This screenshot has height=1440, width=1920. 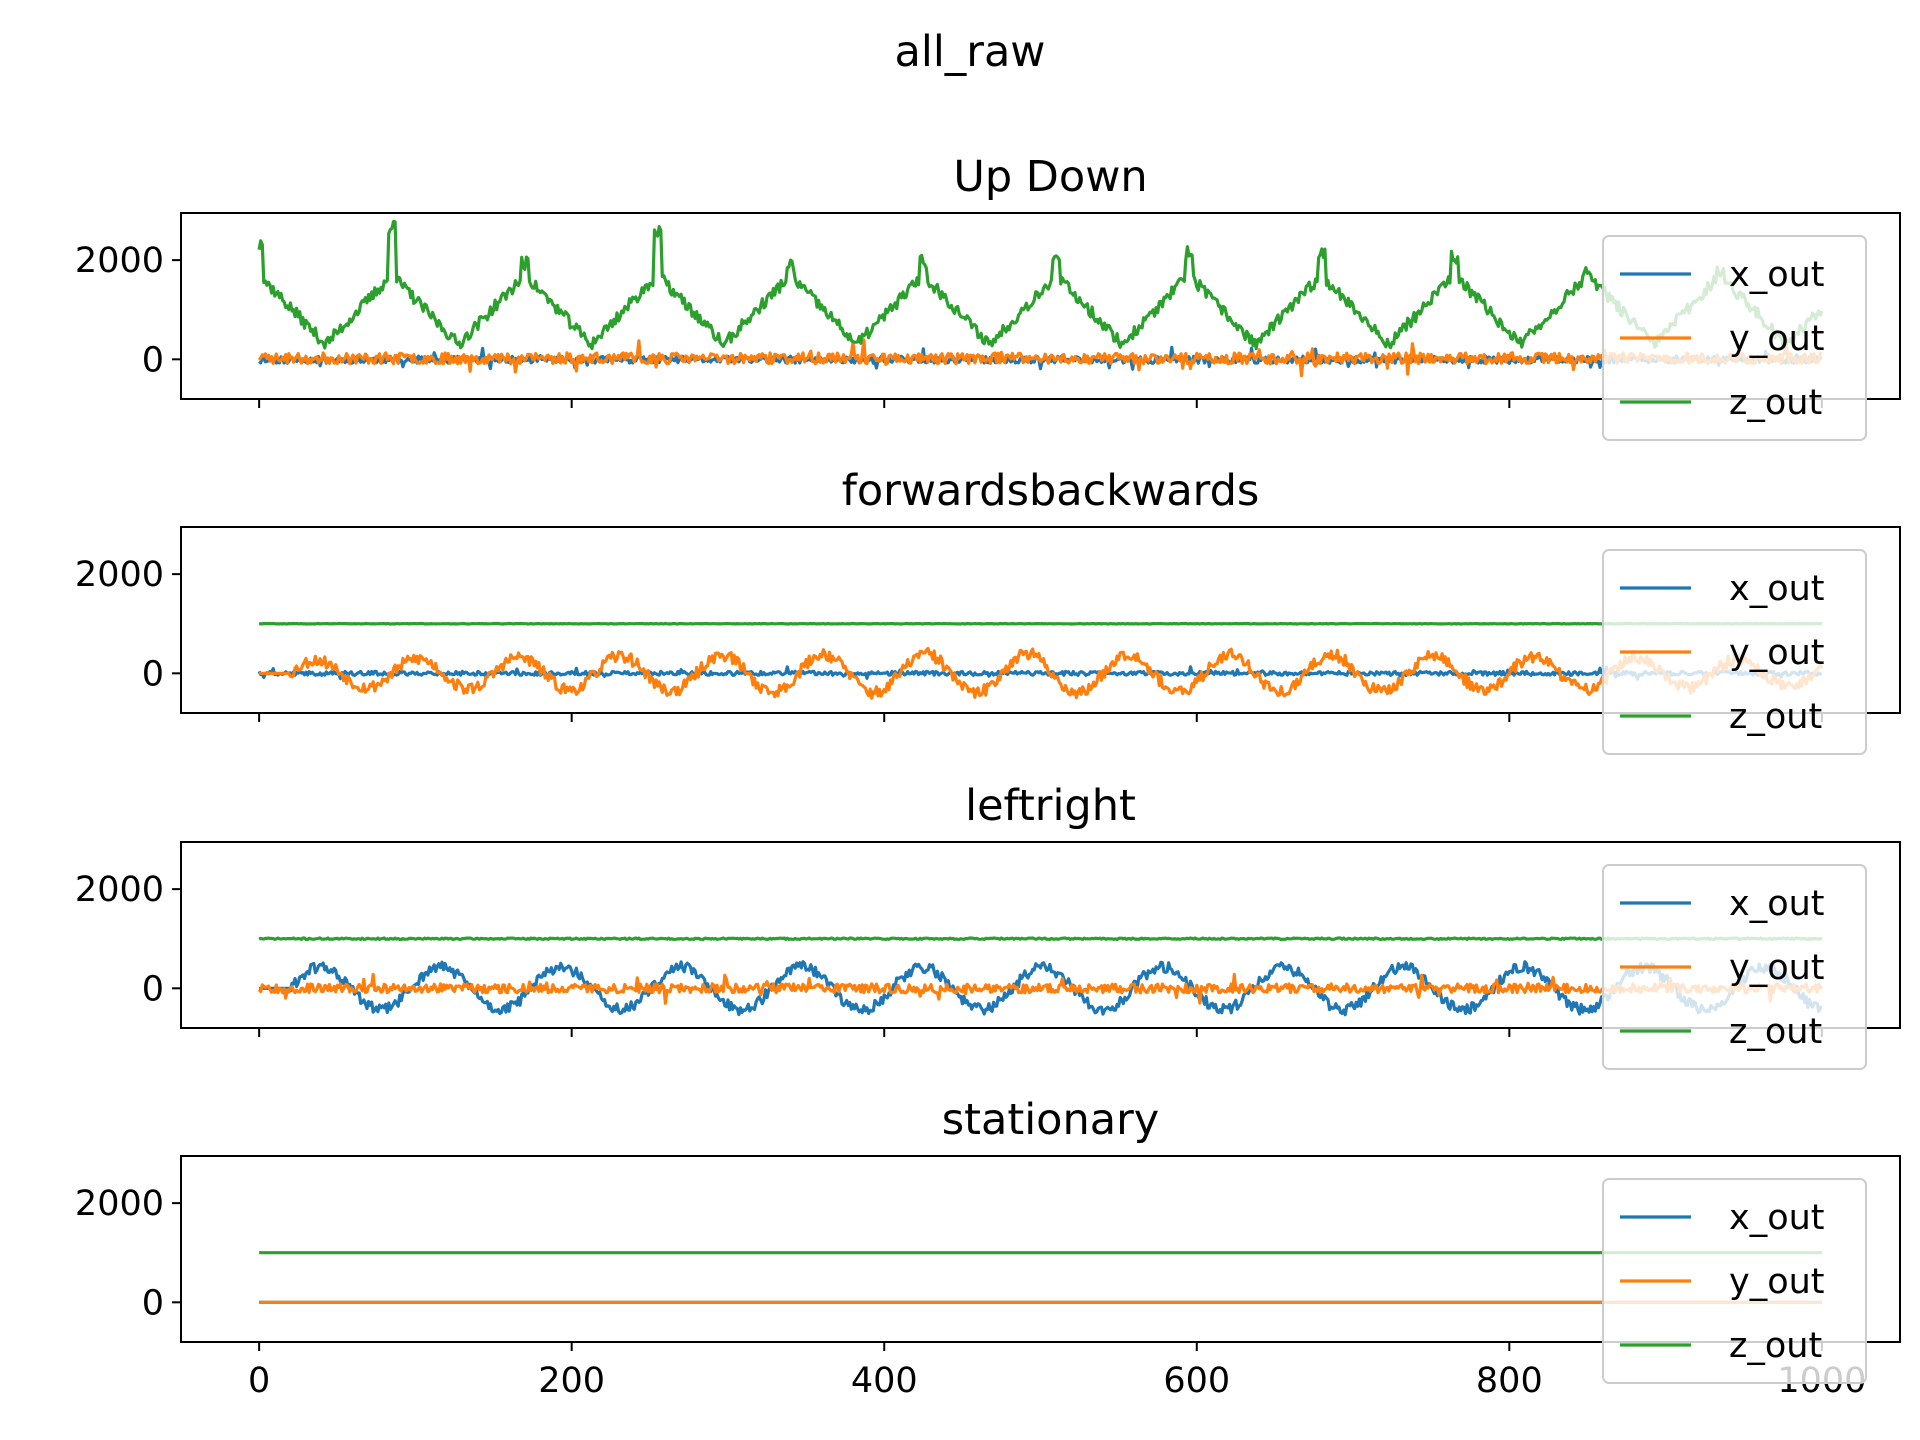 I want to click on subplot-title: stationary, so click(x=1050, y=1120).